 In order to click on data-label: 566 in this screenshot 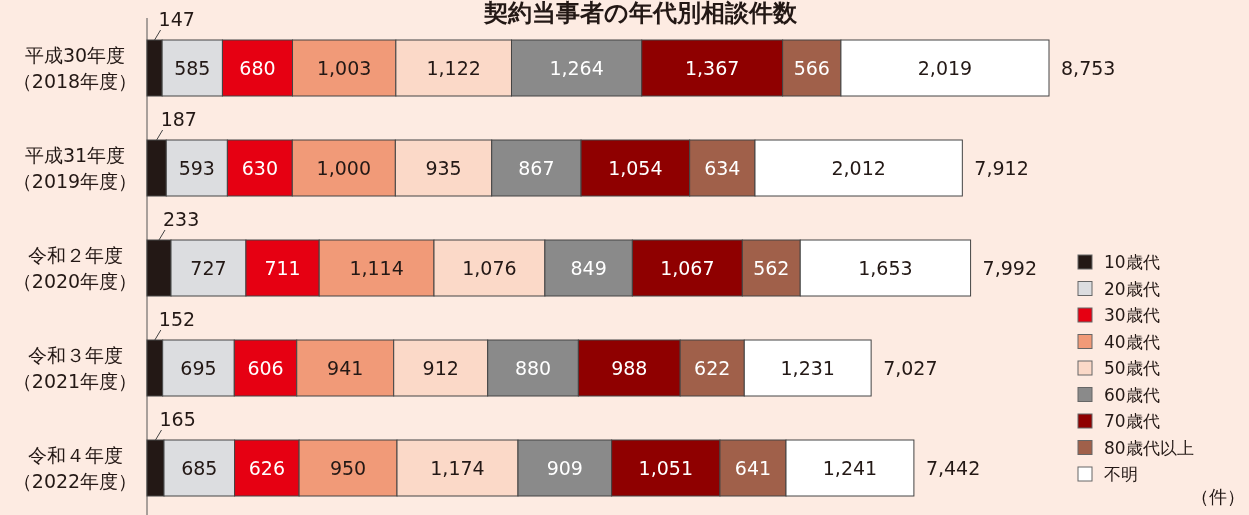, I will do `click(811, 68)`.